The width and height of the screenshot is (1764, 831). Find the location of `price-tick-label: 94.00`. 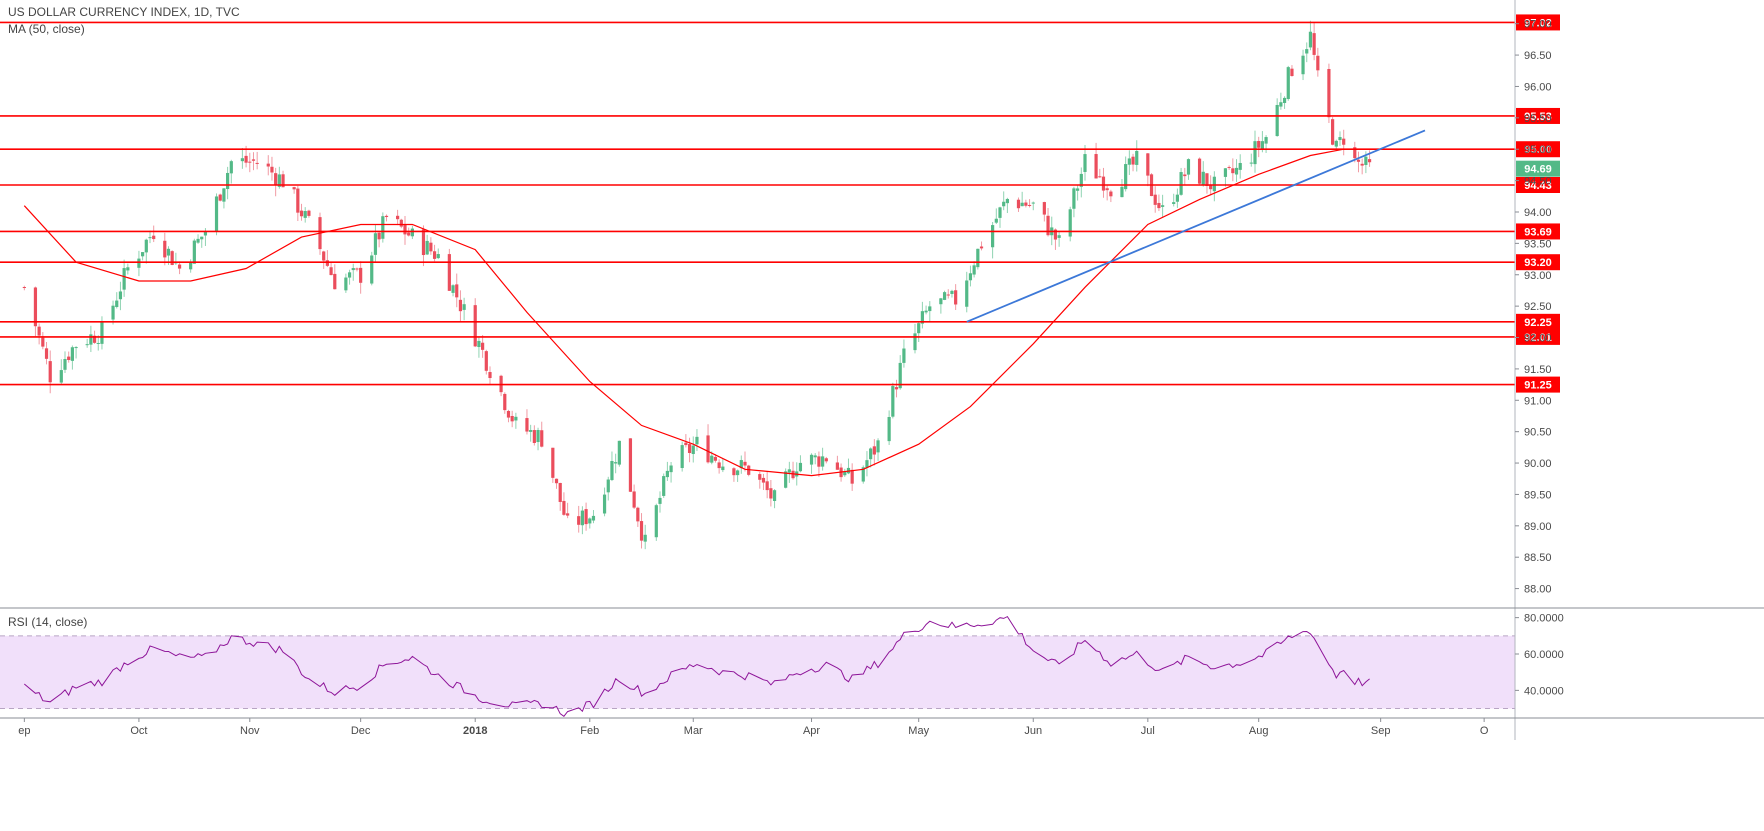

price-tick-label: 94.00 is located at coordinates (1538, 213).